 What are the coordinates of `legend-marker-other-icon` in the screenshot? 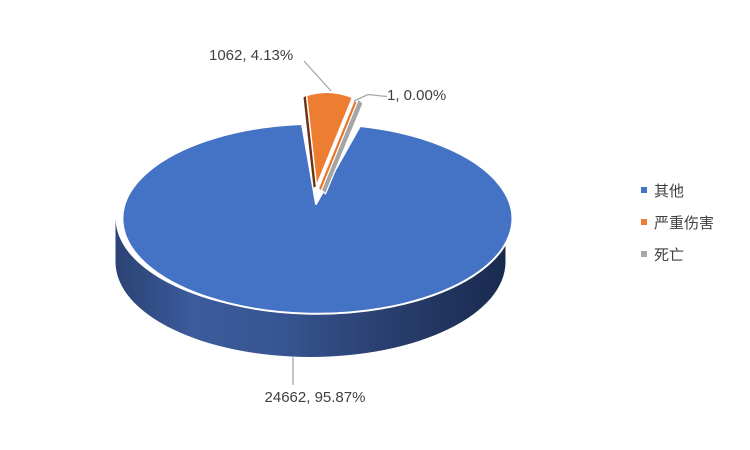 It's located at (644, 190).